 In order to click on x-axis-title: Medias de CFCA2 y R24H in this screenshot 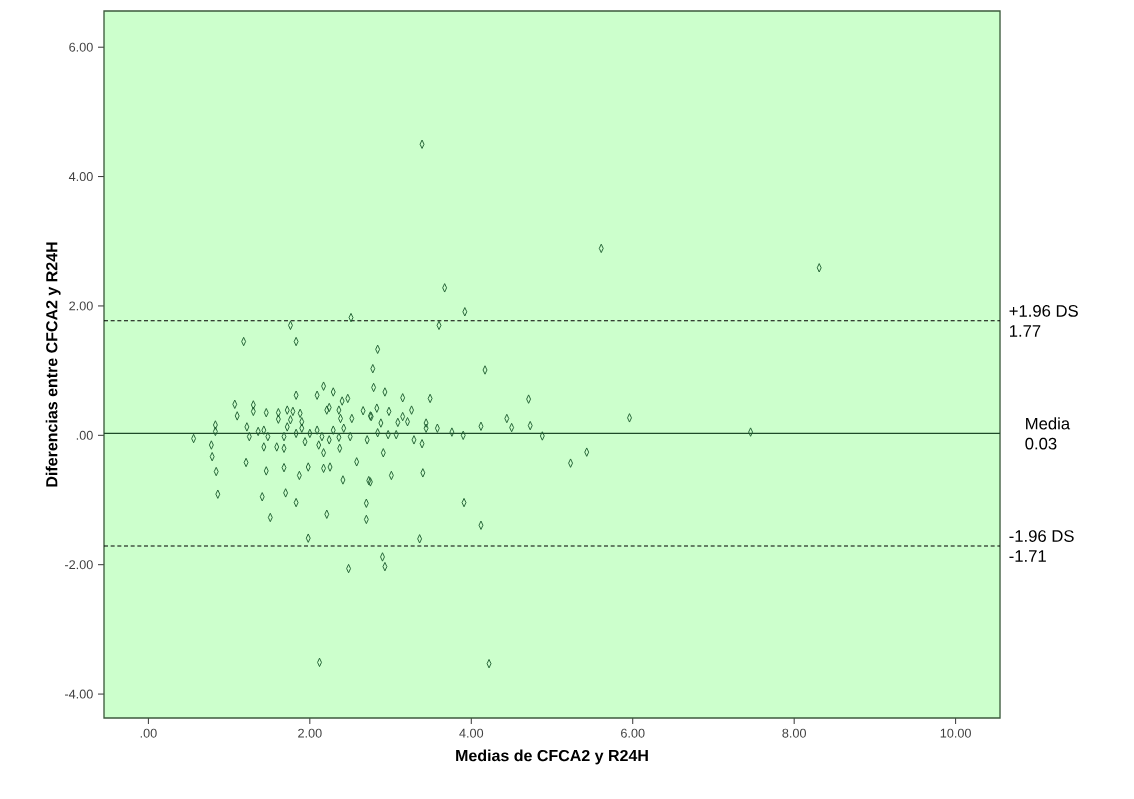, I will do `click(552, 757)`.